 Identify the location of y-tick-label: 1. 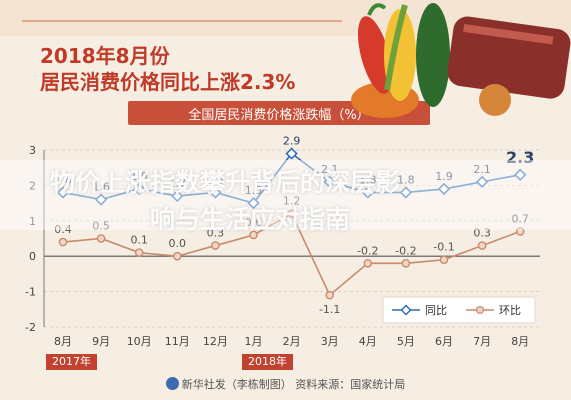
(32, 221).